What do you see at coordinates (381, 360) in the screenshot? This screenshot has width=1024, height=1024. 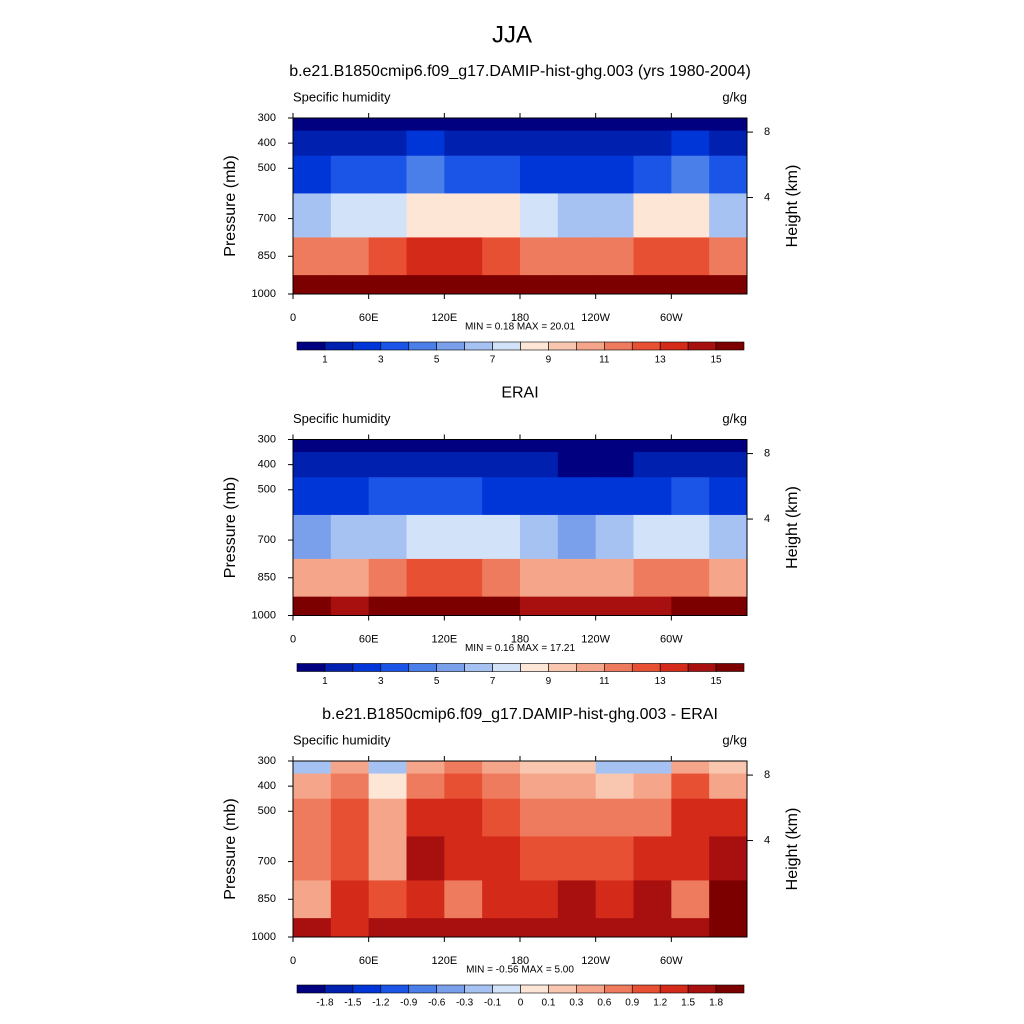 I see `colorbar-label: 3` at bounding box center [381, 360].